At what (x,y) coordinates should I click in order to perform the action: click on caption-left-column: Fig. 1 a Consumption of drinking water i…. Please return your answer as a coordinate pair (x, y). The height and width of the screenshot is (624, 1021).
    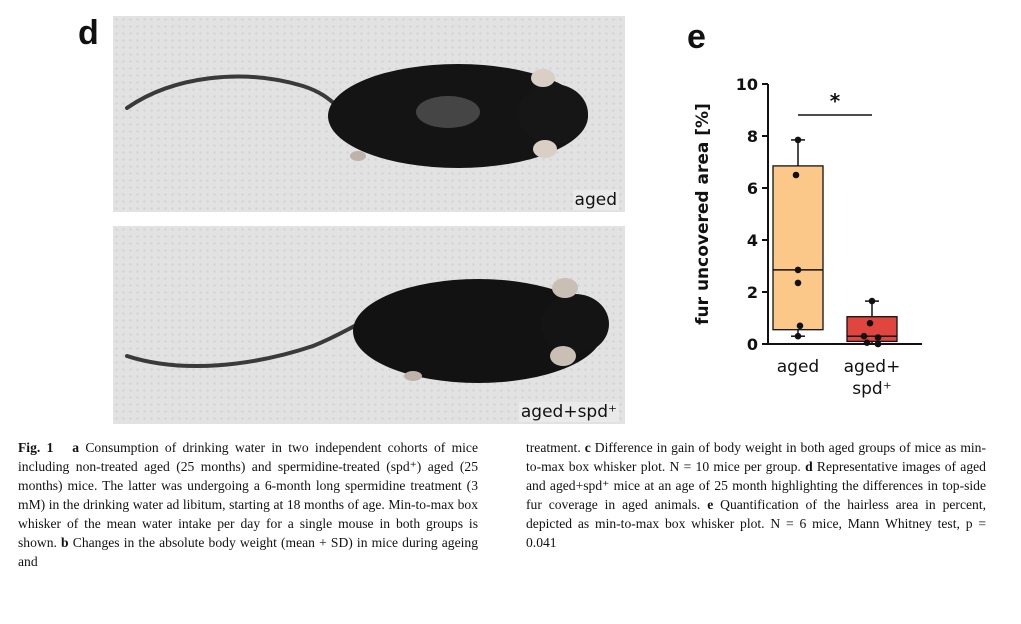
    Looking at the image, I should click on (248, 504).